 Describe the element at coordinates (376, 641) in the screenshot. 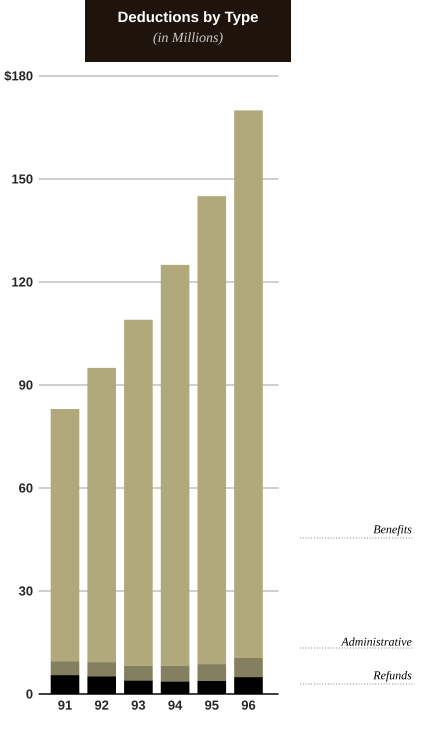

I see `text: Administrative` at that location.